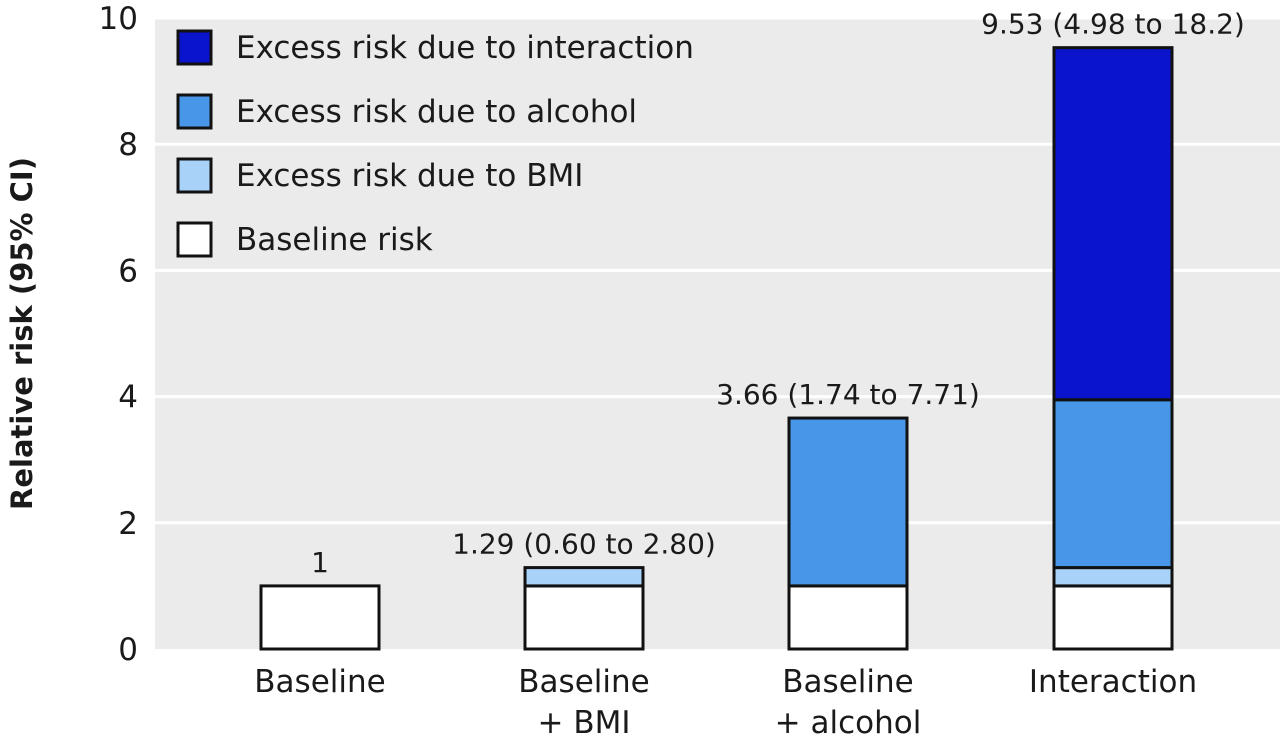 This screenshot has height=738, width=1280. Describe the element at coordinates (118, 19) in the screenshot. I see `y-tick-label: 10` at that location.